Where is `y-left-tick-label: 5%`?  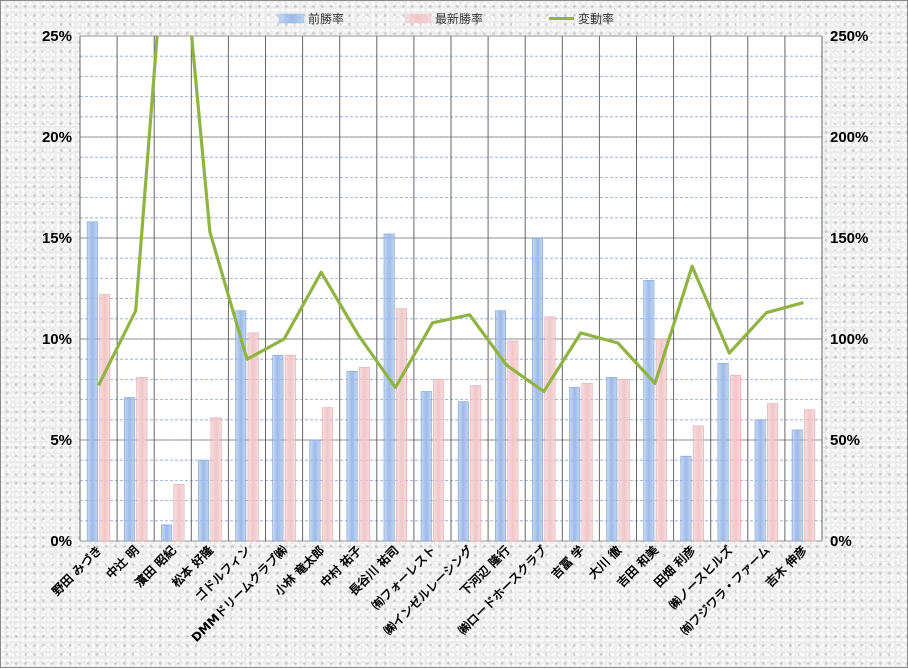 y-left-tick-label: 5% is located at coordinates (61, 440).